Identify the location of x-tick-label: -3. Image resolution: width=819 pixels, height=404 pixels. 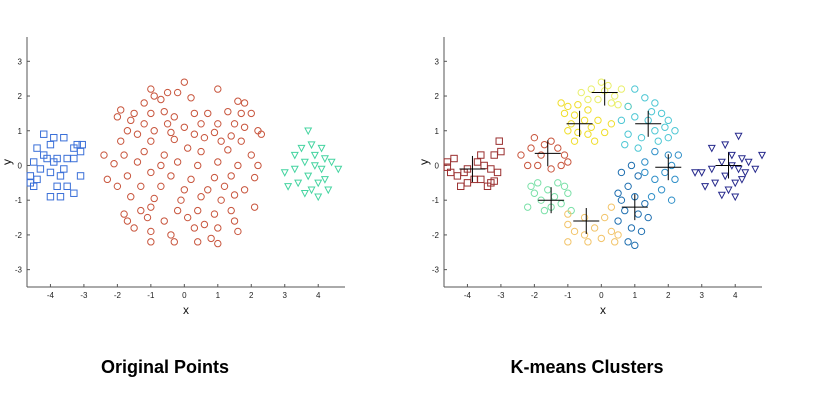
(84, 295).